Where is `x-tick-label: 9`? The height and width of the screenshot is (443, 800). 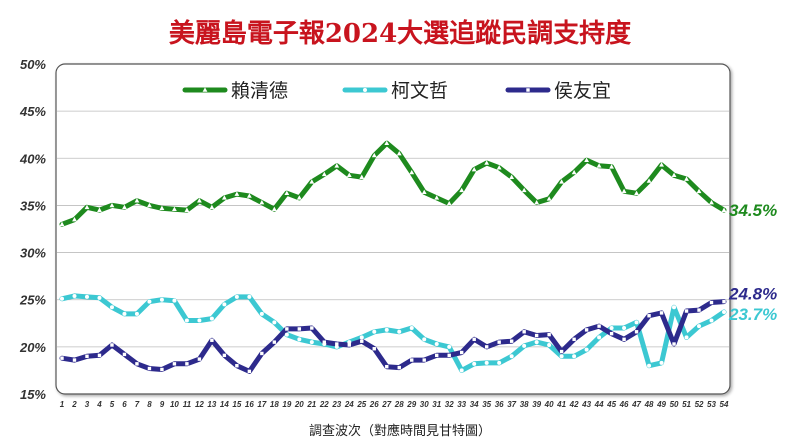 x-tick-label: 9 is located at coordinates (162, 404).